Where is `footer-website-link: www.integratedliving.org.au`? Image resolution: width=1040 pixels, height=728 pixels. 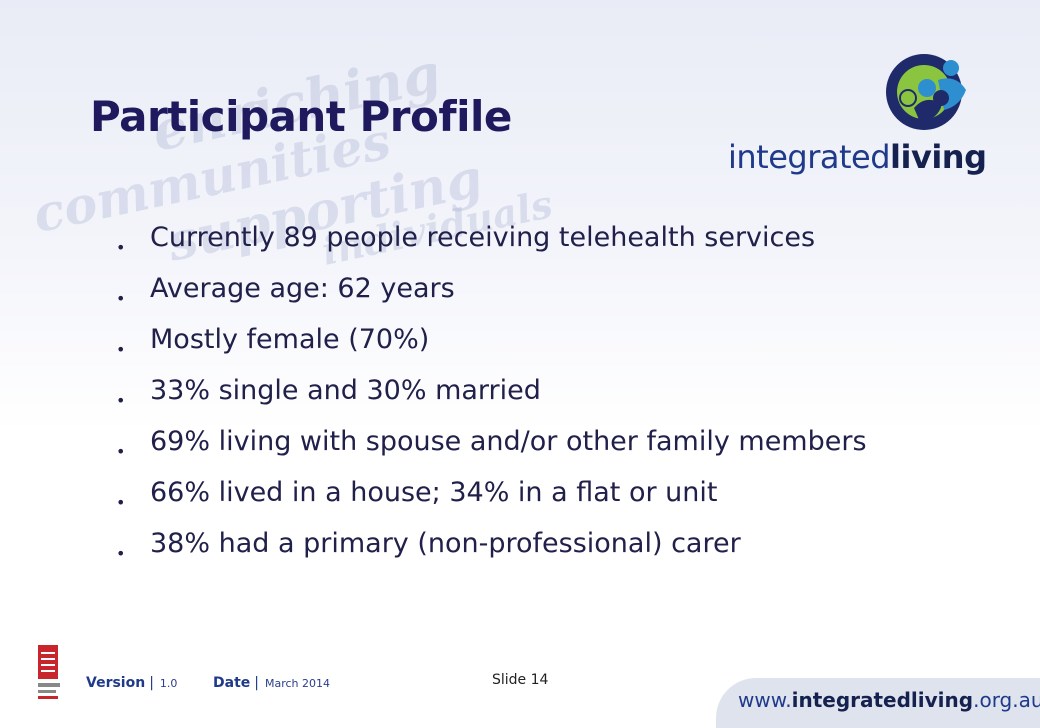
footer-website-link: www.integratedliving.org.au is located at coordinates (889, 700).